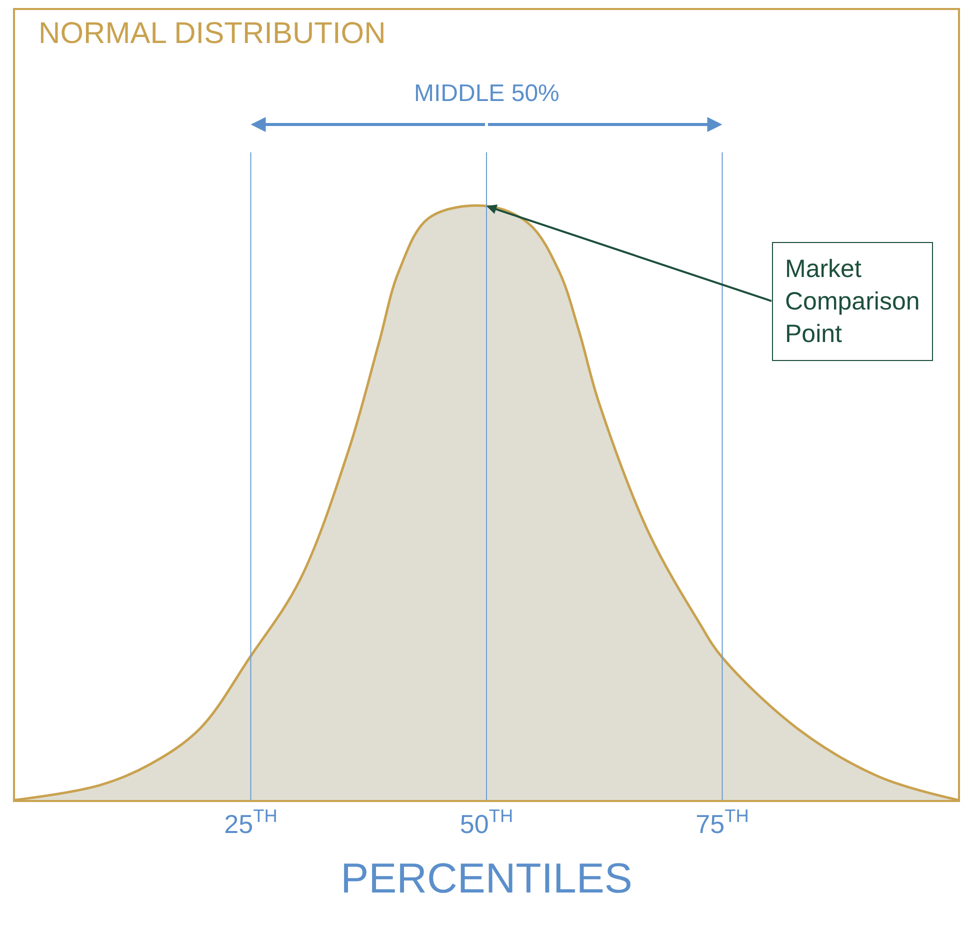 This screenshot has width=964, height=927. What do you see at coordinates (251, 822) in the screenshot?
I see `x-tick-label: 25$^{TH}$` at bounding box center [251, 822].